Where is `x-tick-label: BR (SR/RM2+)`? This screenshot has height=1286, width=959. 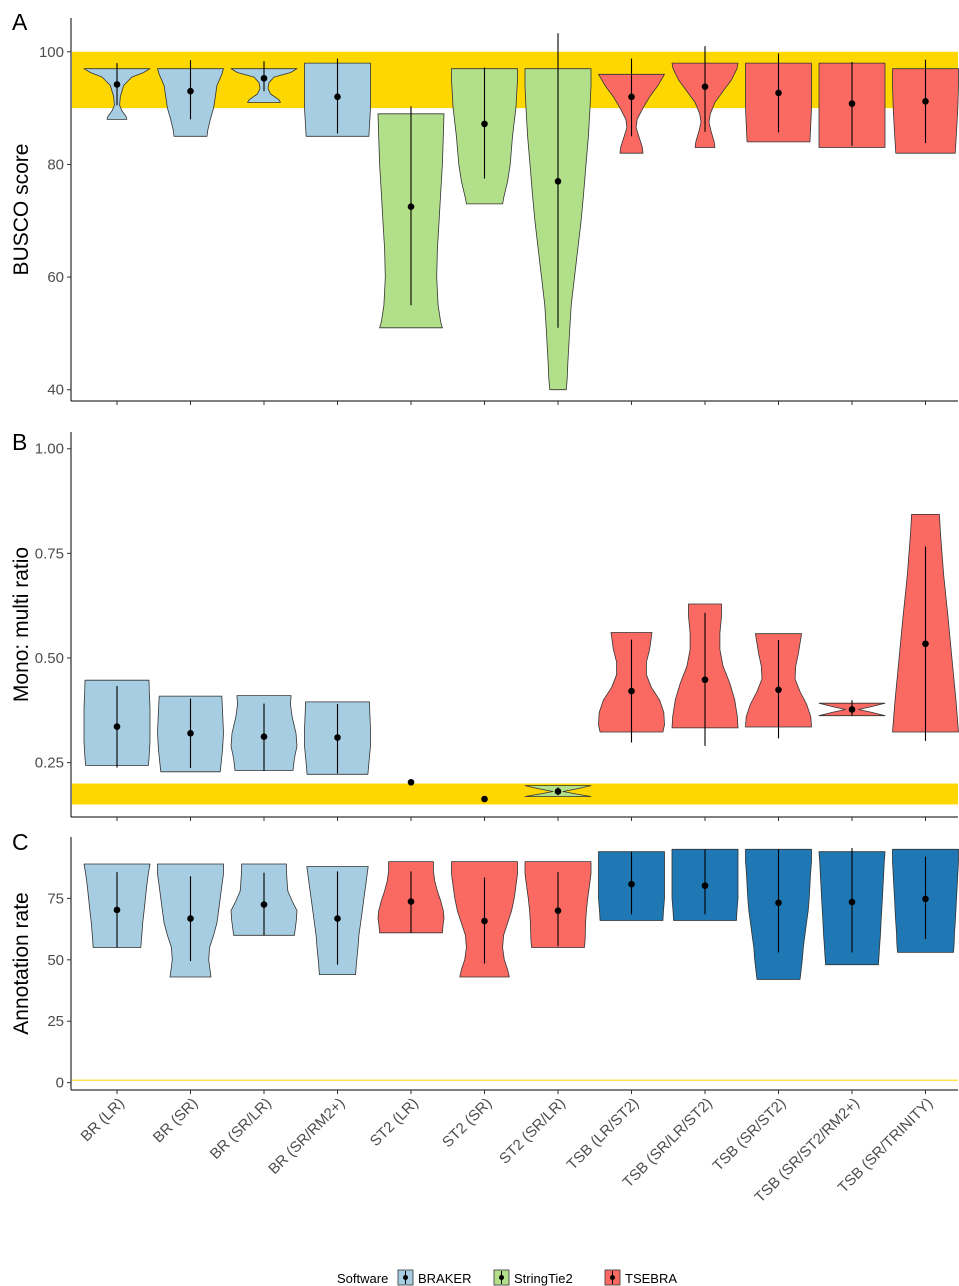 x-tick-label: BR (SR/RM2+) is located at coordinates (306, 1136).